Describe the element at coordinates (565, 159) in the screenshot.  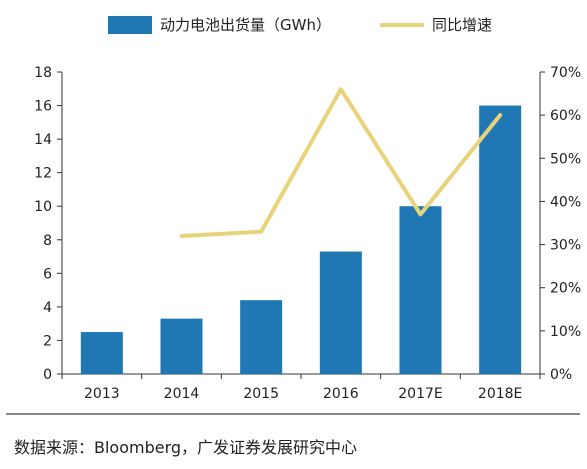
I see `y-right-tick-label: 50%` at that location.